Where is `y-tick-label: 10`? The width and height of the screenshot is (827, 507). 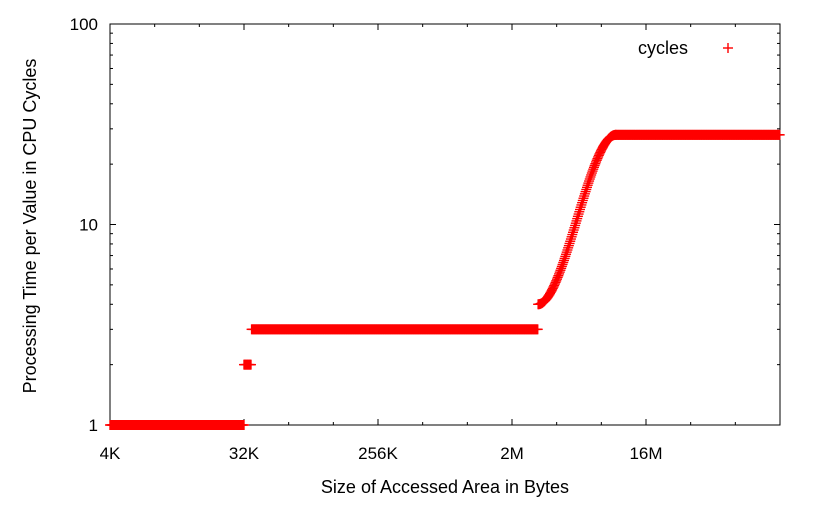
y-tick-label: 10 is located at coordinates (88, 225).